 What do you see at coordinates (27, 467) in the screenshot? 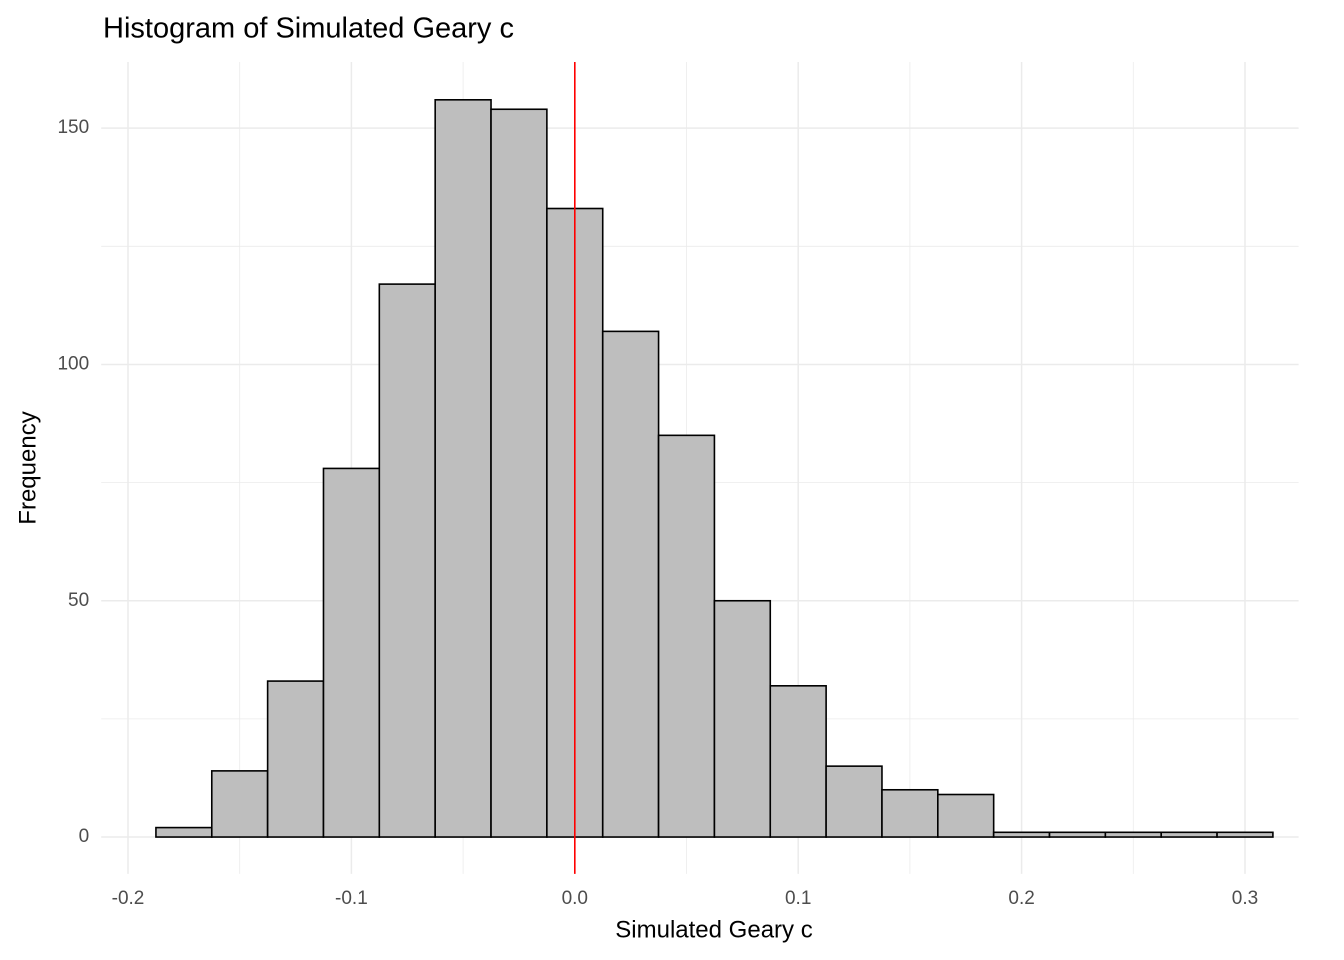
I see `y-axis-title: Frequency` at bounding box center [27, 467].